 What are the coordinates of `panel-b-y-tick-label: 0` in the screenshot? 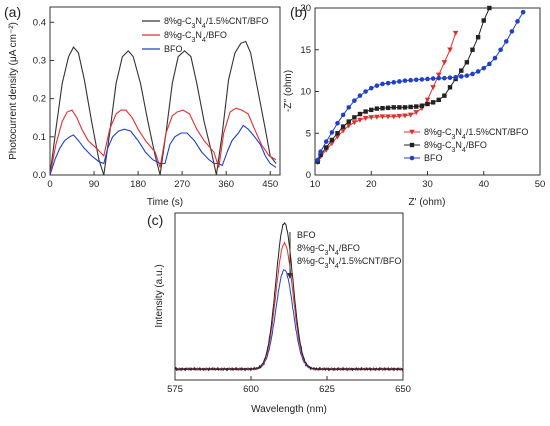 It's located at (308, 175).